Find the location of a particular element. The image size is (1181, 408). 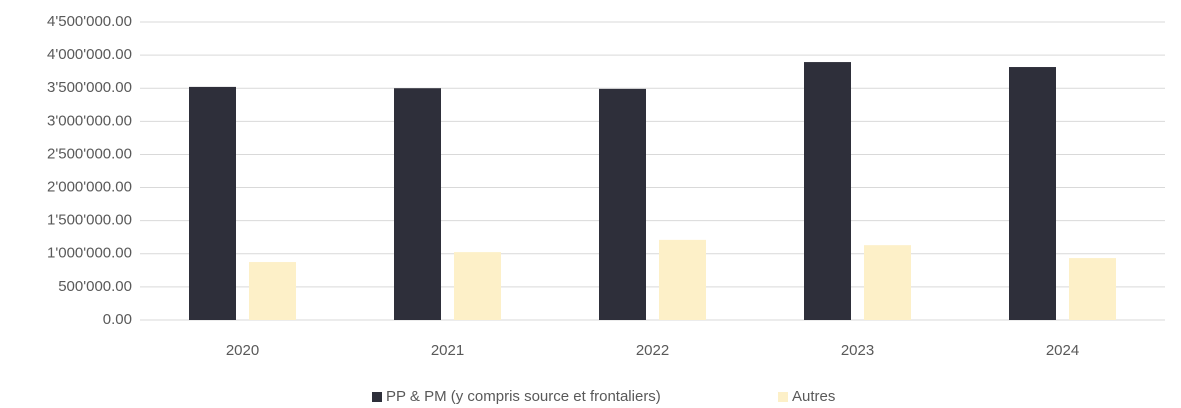

y-tick-label: 3'000'000.00 is located at coordinates (89, 120).